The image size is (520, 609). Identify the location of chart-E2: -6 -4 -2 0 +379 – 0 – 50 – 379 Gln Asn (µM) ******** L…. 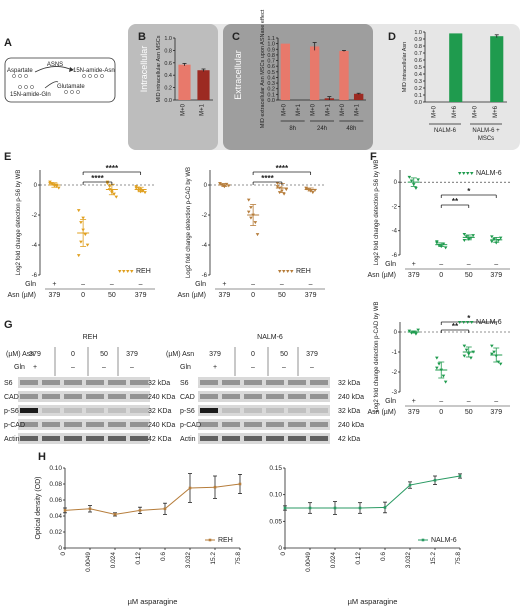
(251, 231).